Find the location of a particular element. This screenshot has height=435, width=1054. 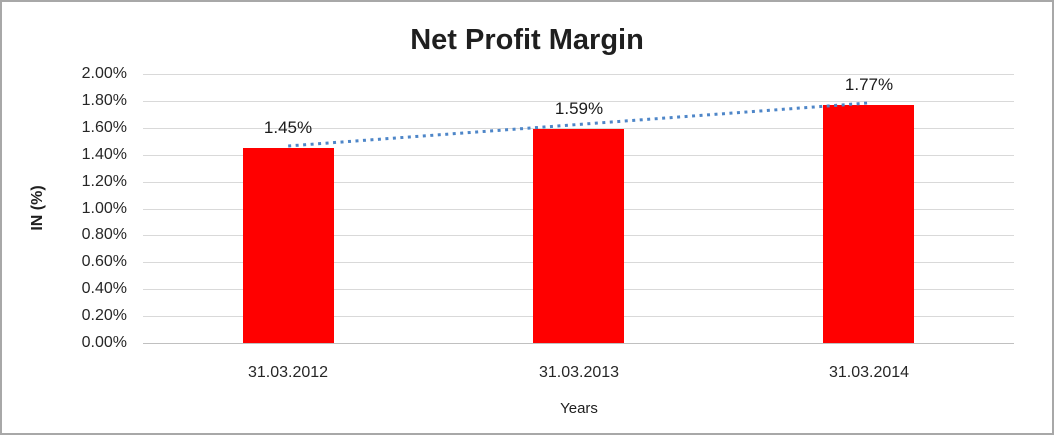

y-tick-label: 0.00% is located at coordinates (104, 342).